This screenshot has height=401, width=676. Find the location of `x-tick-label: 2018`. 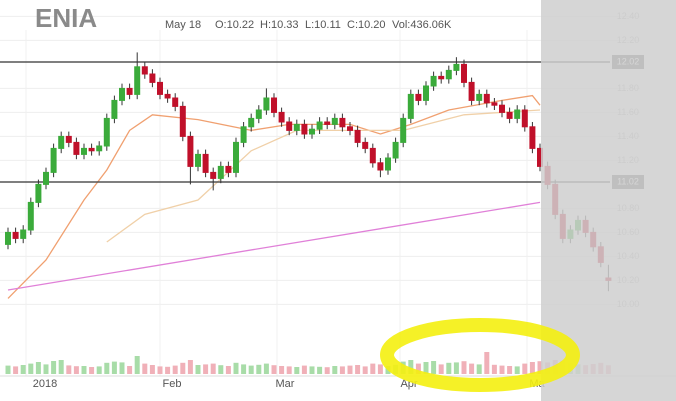

x-tick-label: 2018 is located at coordinates (45, 384).